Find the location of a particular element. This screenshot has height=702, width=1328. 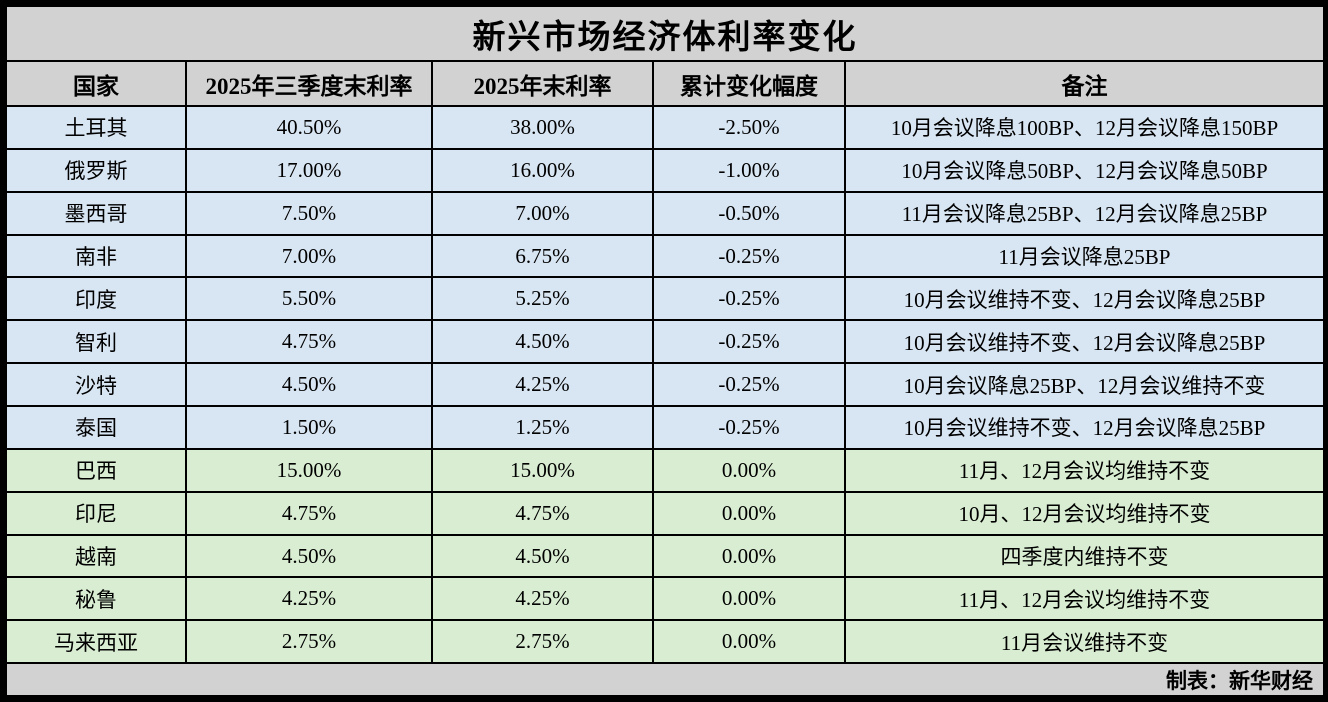

table-row: 秘鲁 4.25% 4.25% 0.00% 11月、12月会议均维持不变 is located at coordinates (665, 599).